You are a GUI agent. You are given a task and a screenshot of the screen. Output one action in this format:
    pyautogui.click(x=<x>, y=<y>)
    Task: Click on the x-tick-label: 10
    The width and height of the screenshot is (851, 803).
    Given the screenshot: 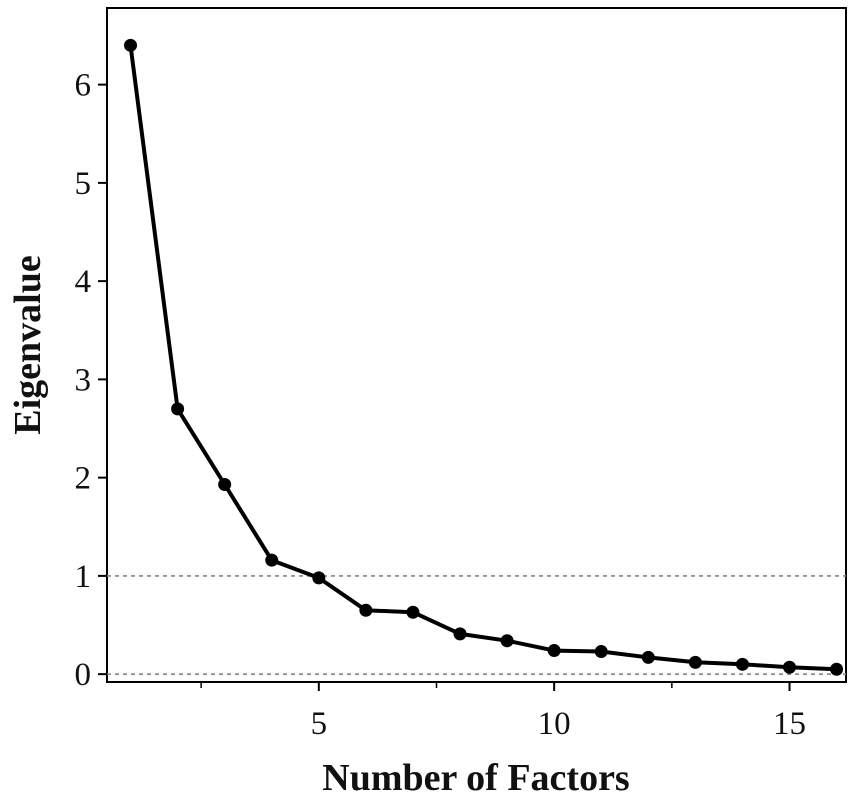 What is the action you would take?
    pyautogui.click(x=554, y=724)
    